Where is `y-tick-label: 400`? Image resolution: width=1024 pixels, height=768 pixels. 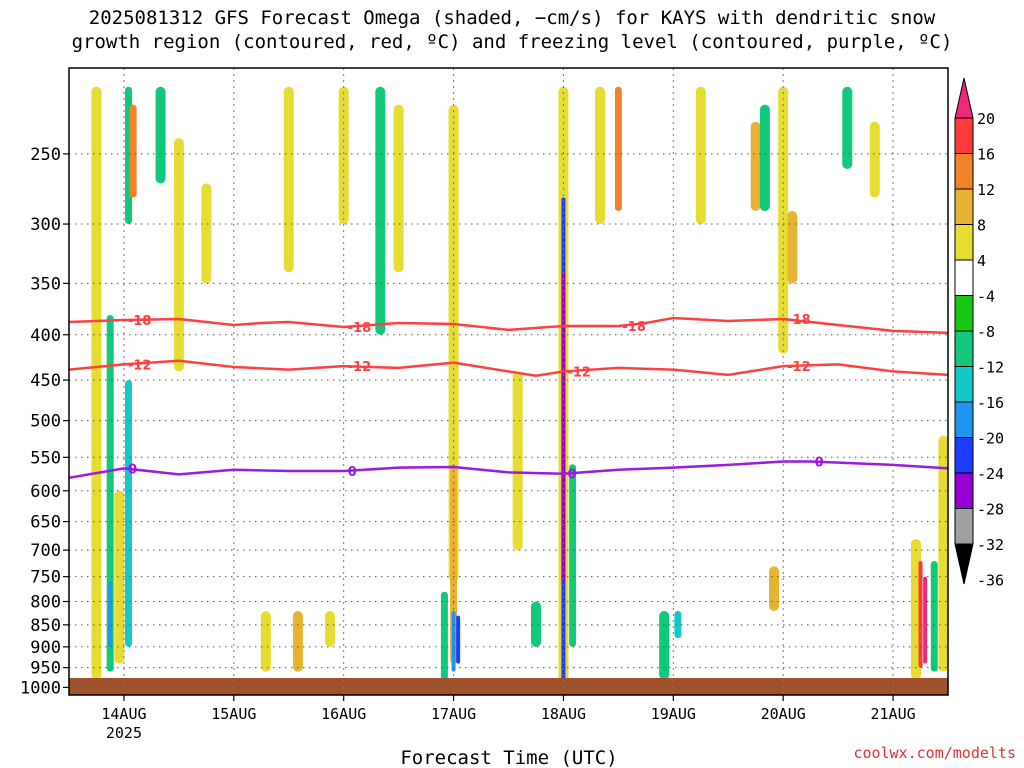 y-tick-label: 400 is located at coordinates (45, 336).